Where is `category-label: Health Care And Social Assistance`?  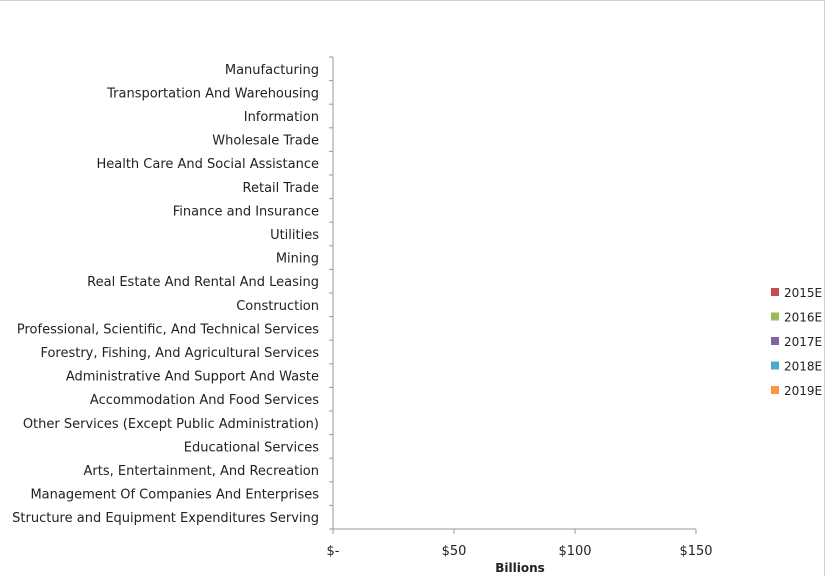
category-label: Health Care And Social Assistance is located at coordinates (207, 164).